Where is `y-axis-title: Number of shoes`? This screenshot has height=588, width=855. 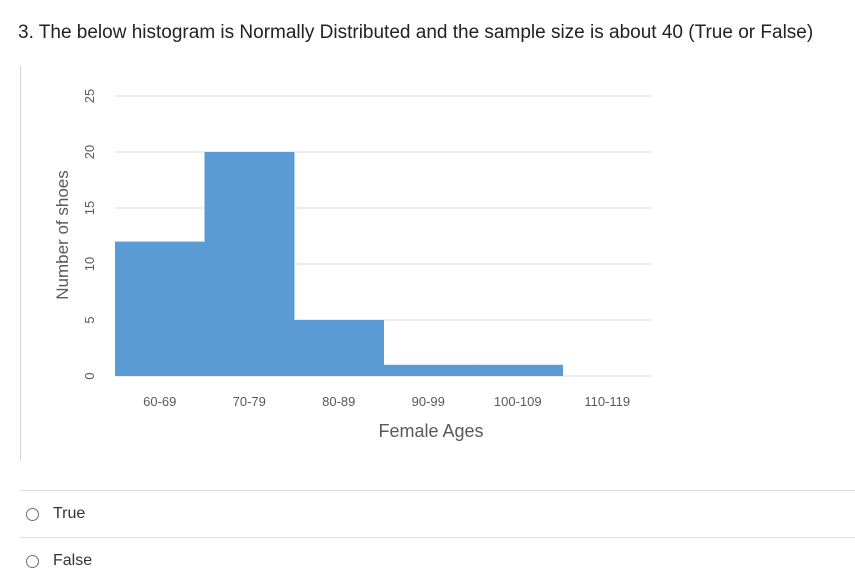
y-axis-title: Number of shoes is located at coordinates (62, 234).